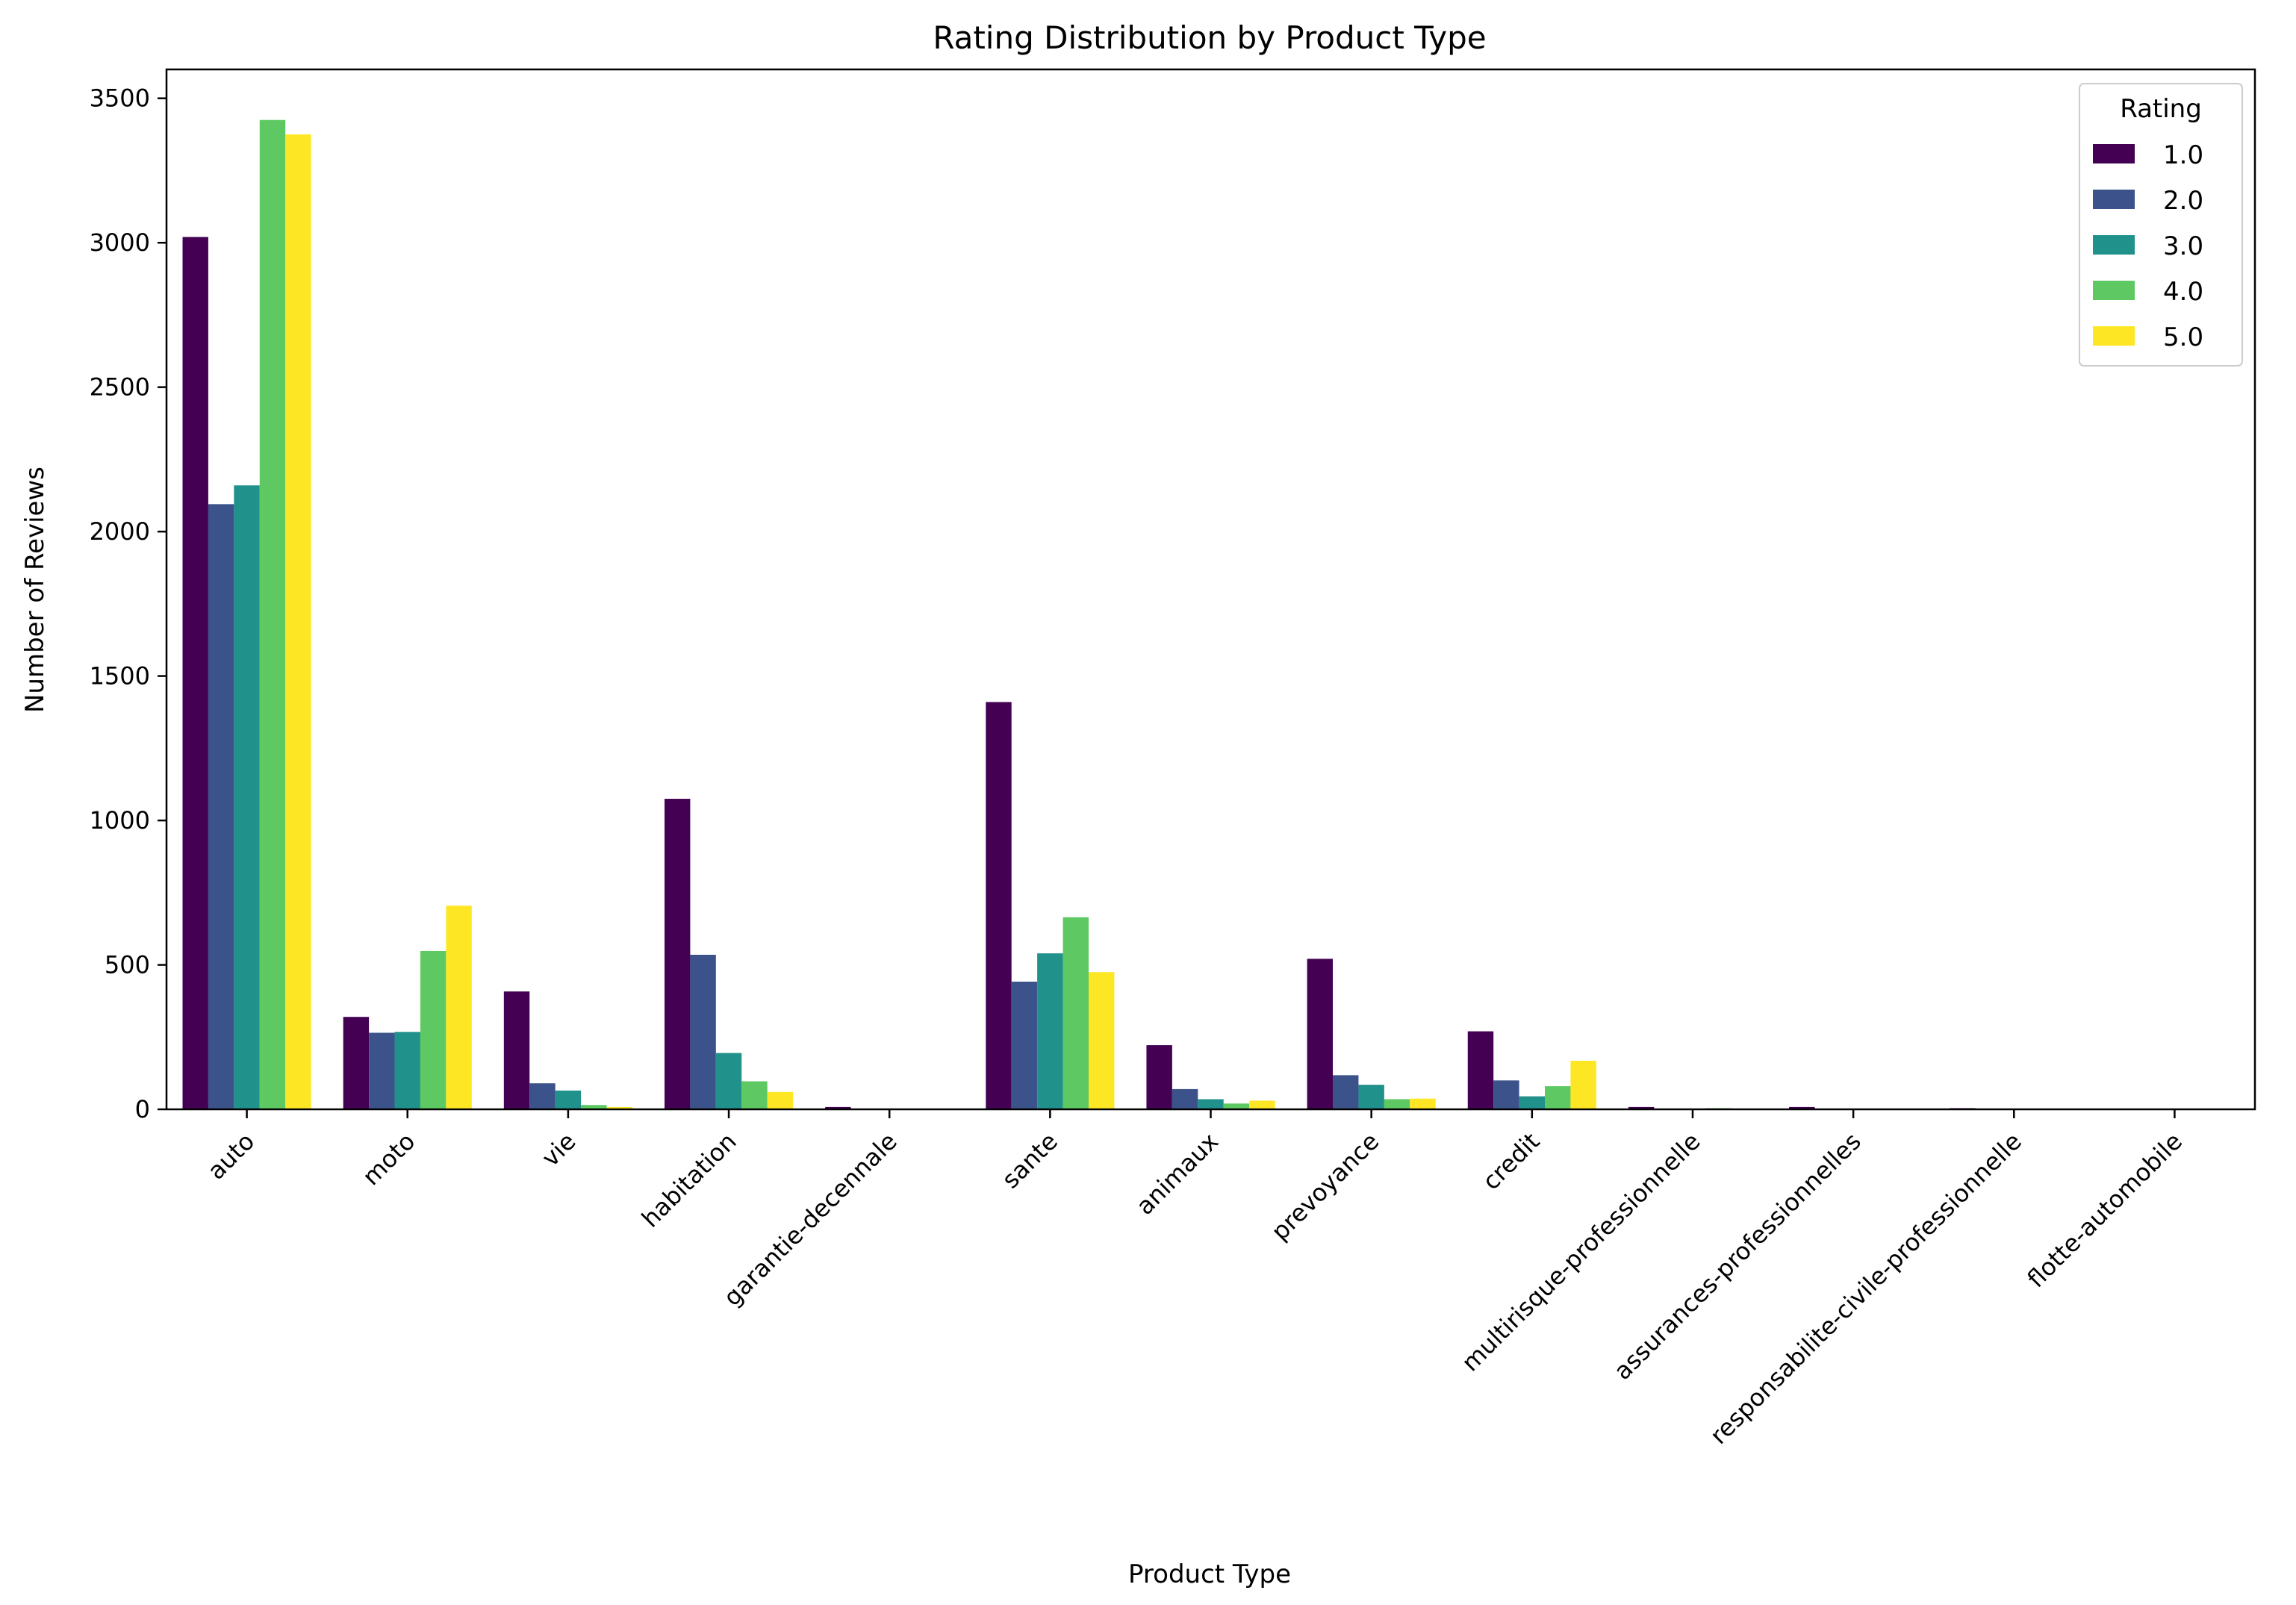 The image size is (2296, 1605). I want to click on y-axis-label: Number of Reviews, so click(35, 590).